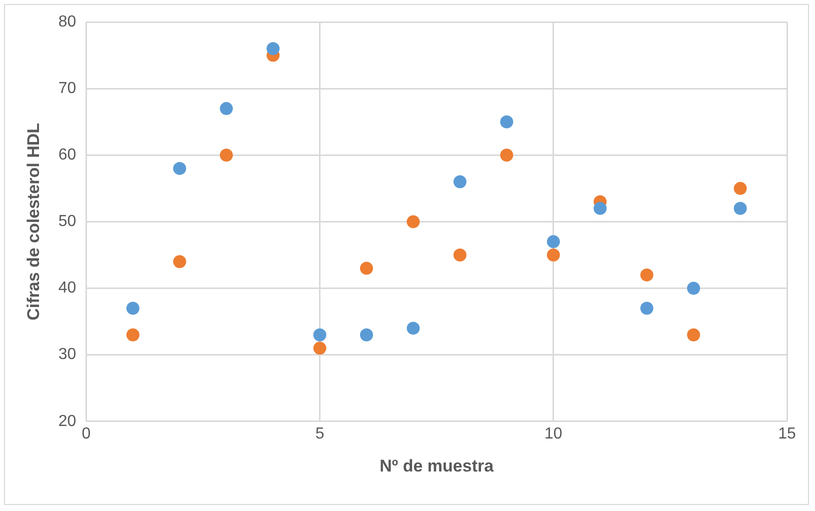 The image size is (815, 511). I want to click on y-tick-label: 60, so click(67, 155).